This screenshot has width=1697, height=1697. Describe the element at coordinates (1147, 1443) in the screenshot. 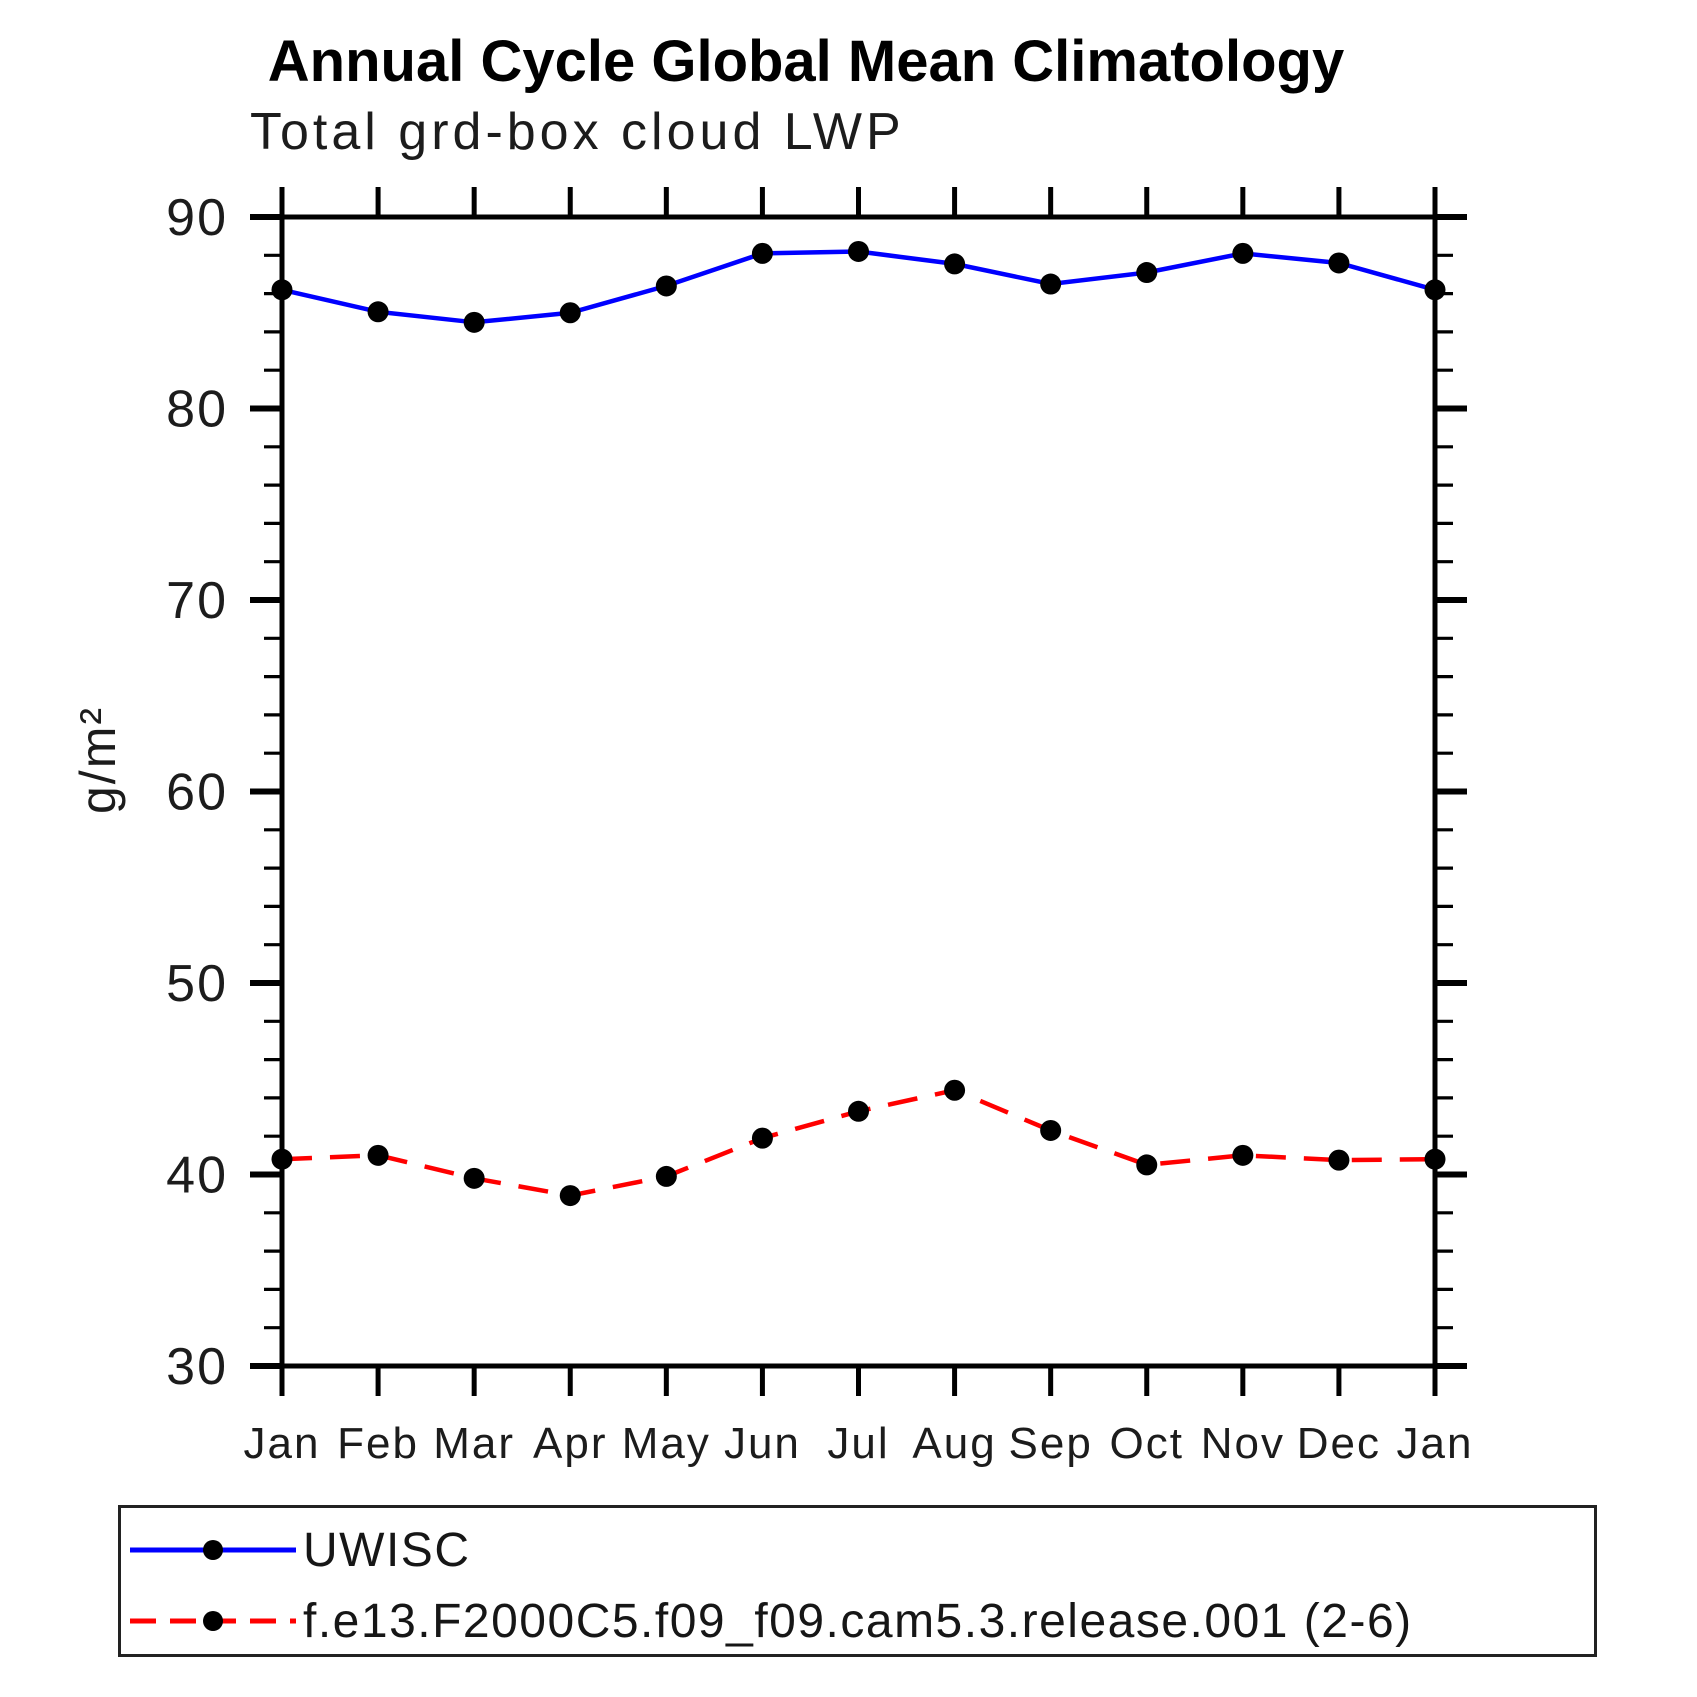

I see `x-tick-label: Oct` at that location.